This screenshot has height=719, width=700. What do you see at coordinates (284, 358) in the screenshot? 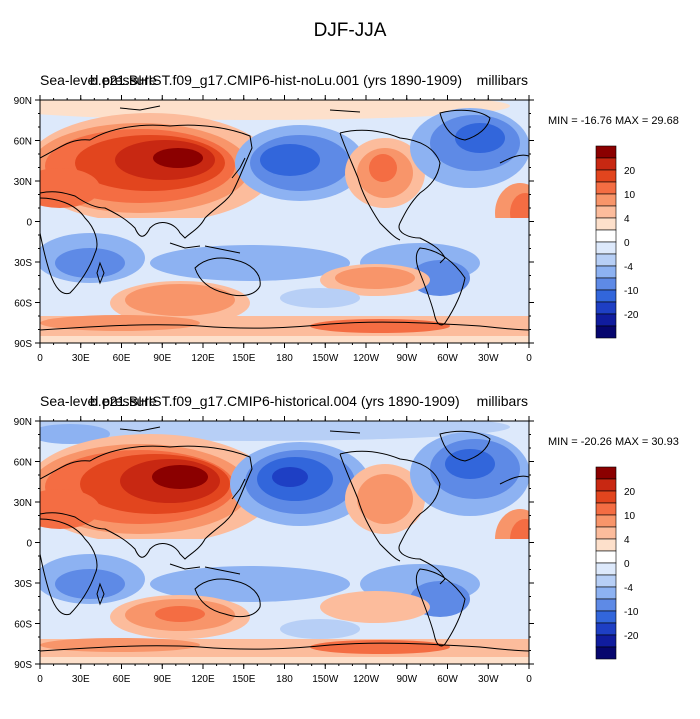
I see `lon-tick-label: 180` at bounding box center [284, 358].